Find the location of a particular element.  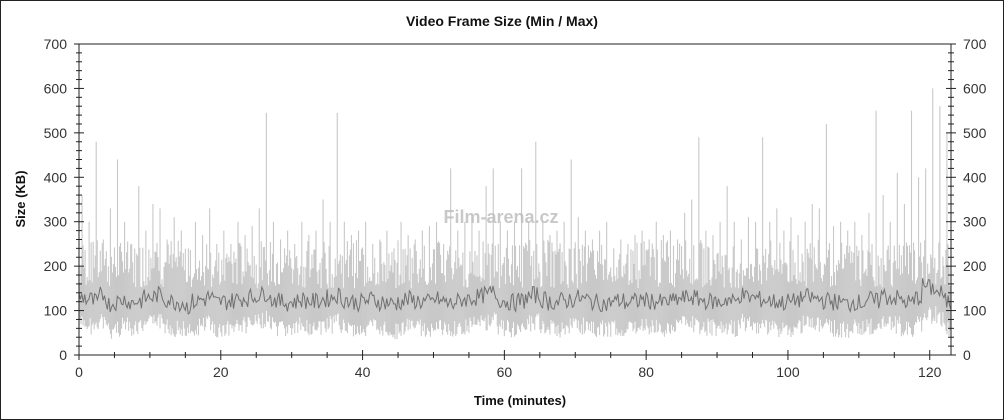

y-tick-label: 100 is located at coordinates (56, 311).